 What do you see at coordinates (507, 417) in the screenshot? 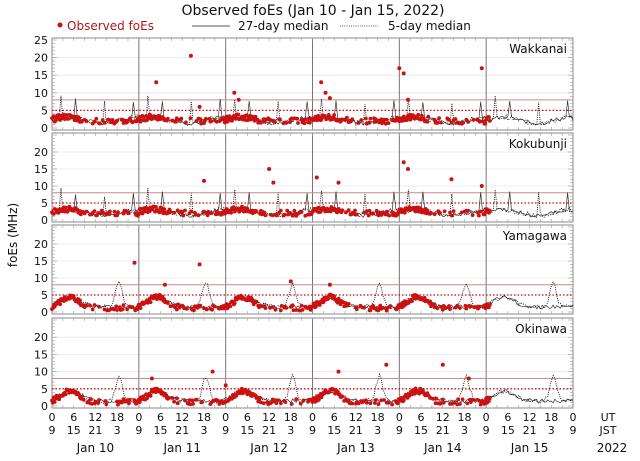
I see `x-ut-tick-label: 6` at bounding box center [507, 417].